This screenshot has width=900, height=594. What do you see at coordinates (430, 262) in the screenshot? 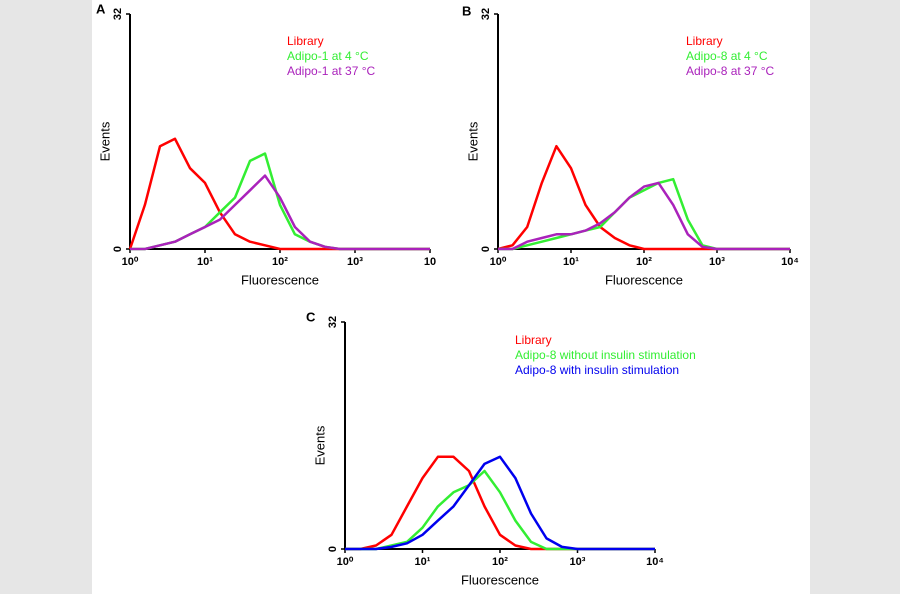
I see `x-tick-label: 10` at bounding box center [430, 262].